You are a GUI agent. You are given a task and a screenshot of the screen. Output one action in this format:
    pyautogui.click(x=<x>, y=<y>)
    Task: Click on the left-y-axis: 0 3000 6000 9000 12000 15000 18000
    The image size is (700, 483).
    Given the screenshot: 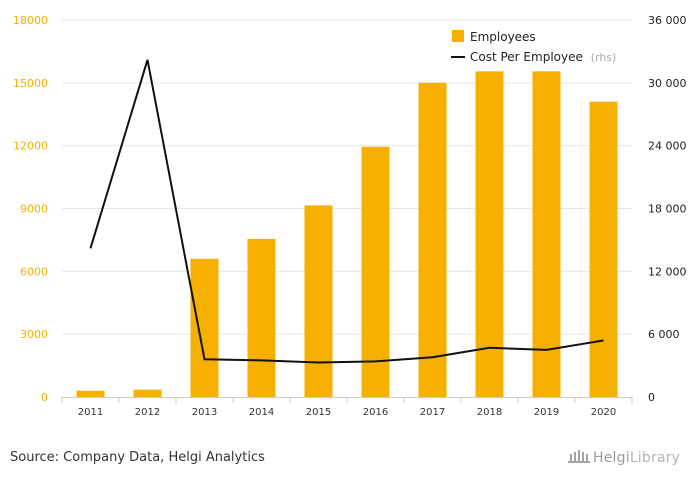 What is the action you would take?
    pyautogui.click(x=30, y=209)
    